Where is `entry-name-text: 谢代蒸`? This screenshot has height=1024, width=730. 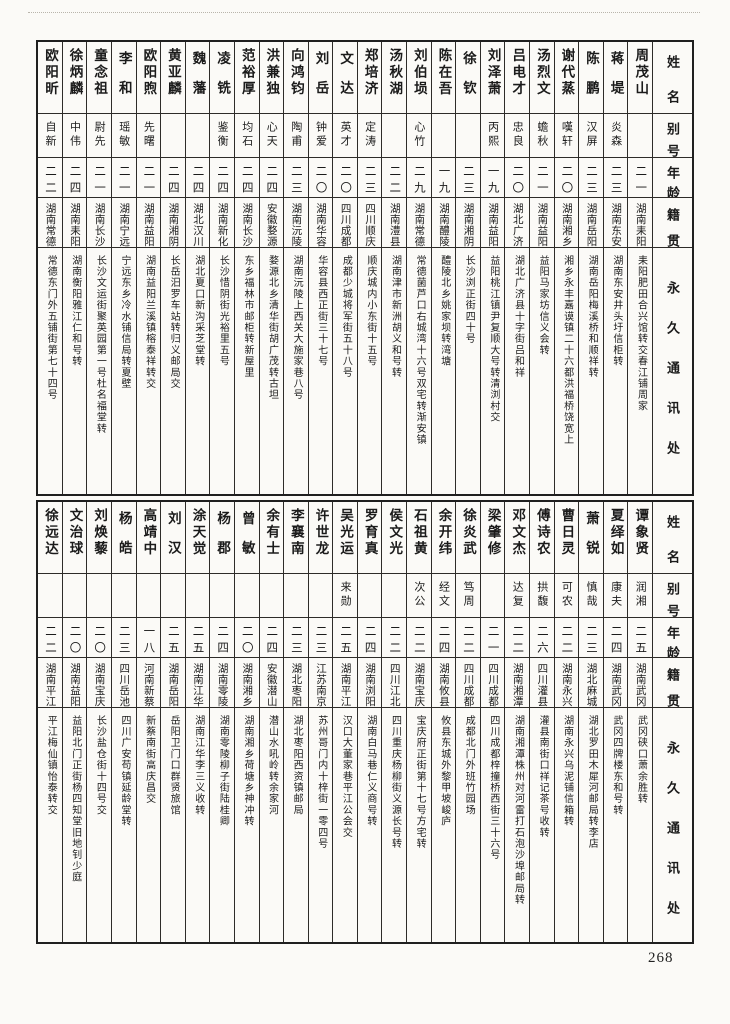 entry-name-text: 谢代蒸 is located at coordinates (567, 73).